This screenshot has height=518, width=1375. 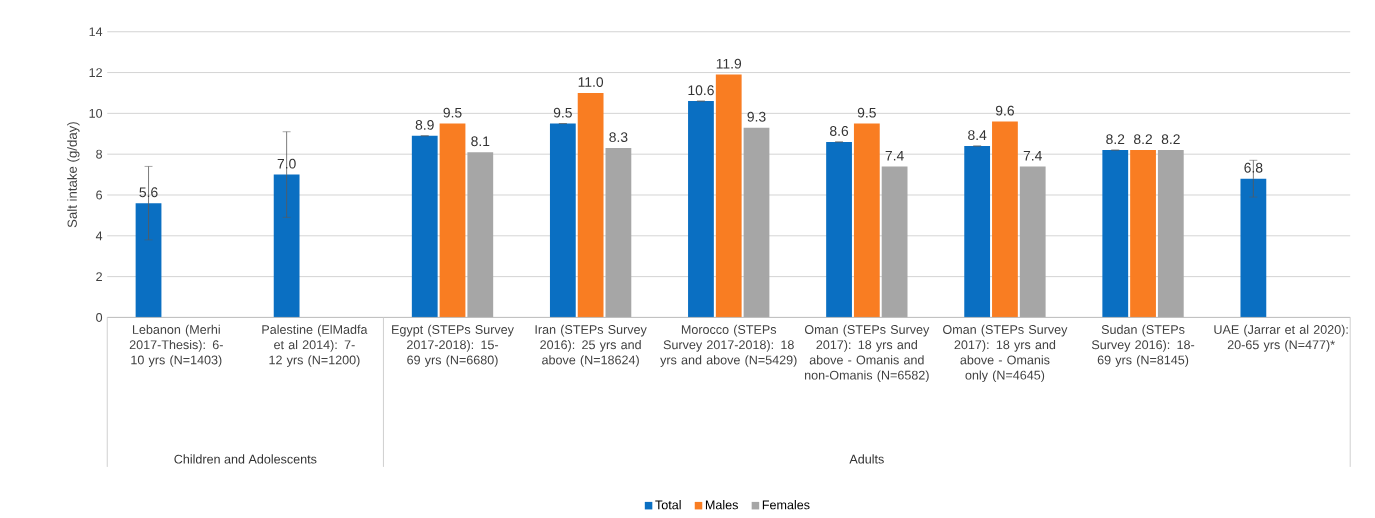 What do you see at coordinates (176, 345) in the screenshot?
I see `x-tick-label: Lebanon (Merhi 2017-Thesis): 6-10 yrs (N=1403)` at bounding box center [176, 345].